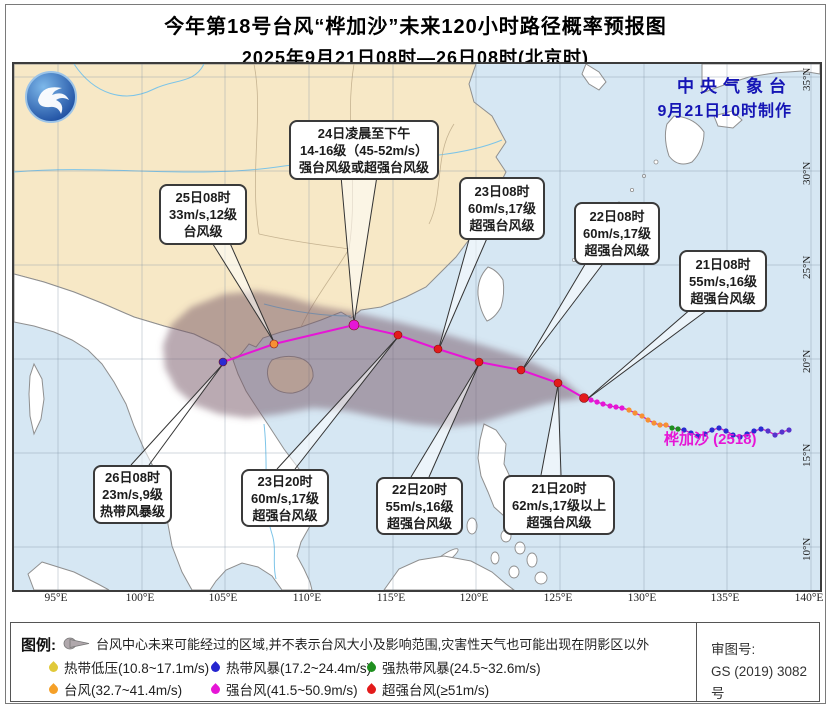 The image size is (831, 708). I want to click on japan-shikoku, so click(728, 119).